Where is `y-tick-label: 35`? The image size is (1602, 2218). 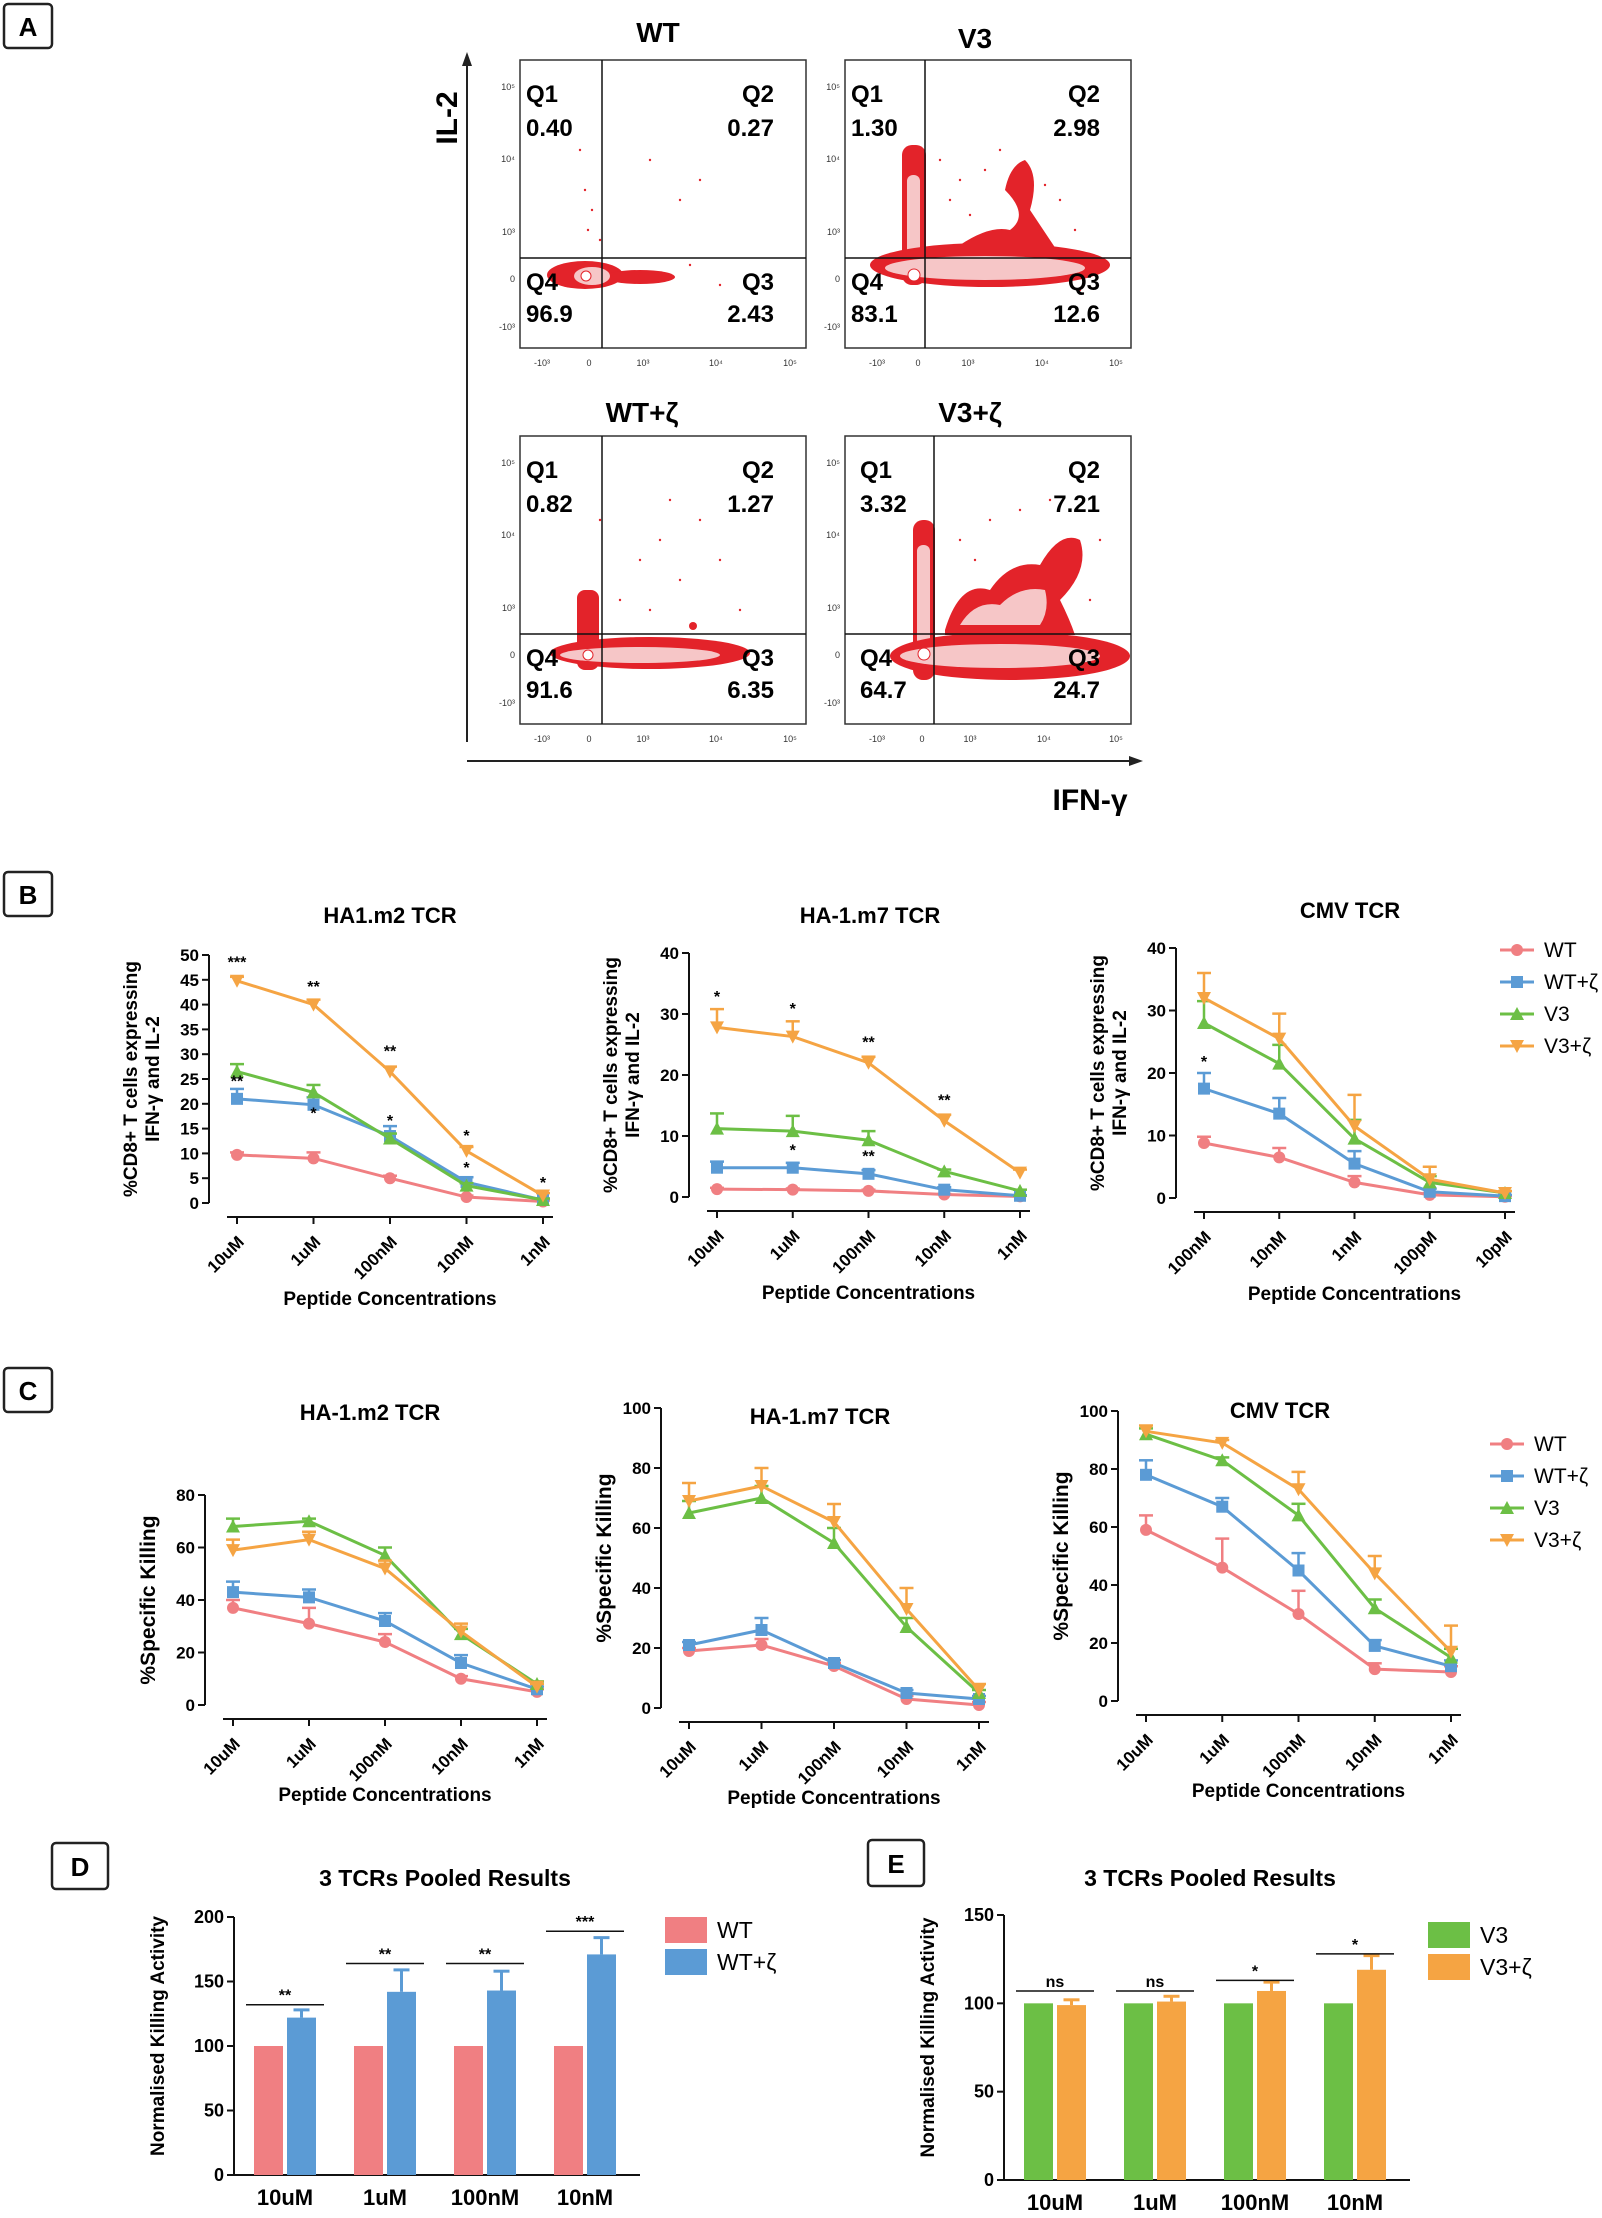
y-tick-label: 35 is located at coordinates (189, 1029).